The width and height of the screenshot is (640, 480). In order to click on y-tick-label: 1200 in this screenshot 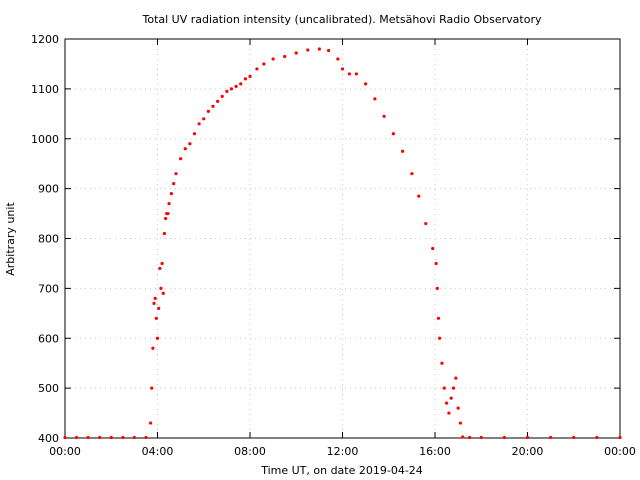, I will do `click(45, 39)`.